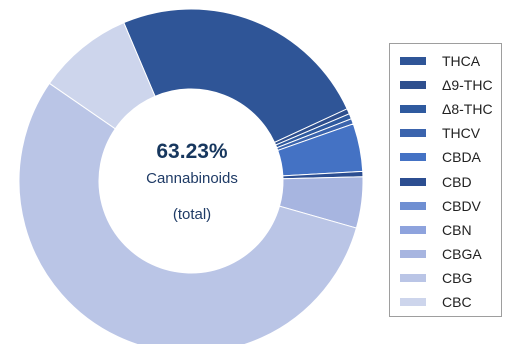 Image resolution: width=513 pixels, height=344 pixels. I want to click on legend-label: CBN, so click(457, 229).